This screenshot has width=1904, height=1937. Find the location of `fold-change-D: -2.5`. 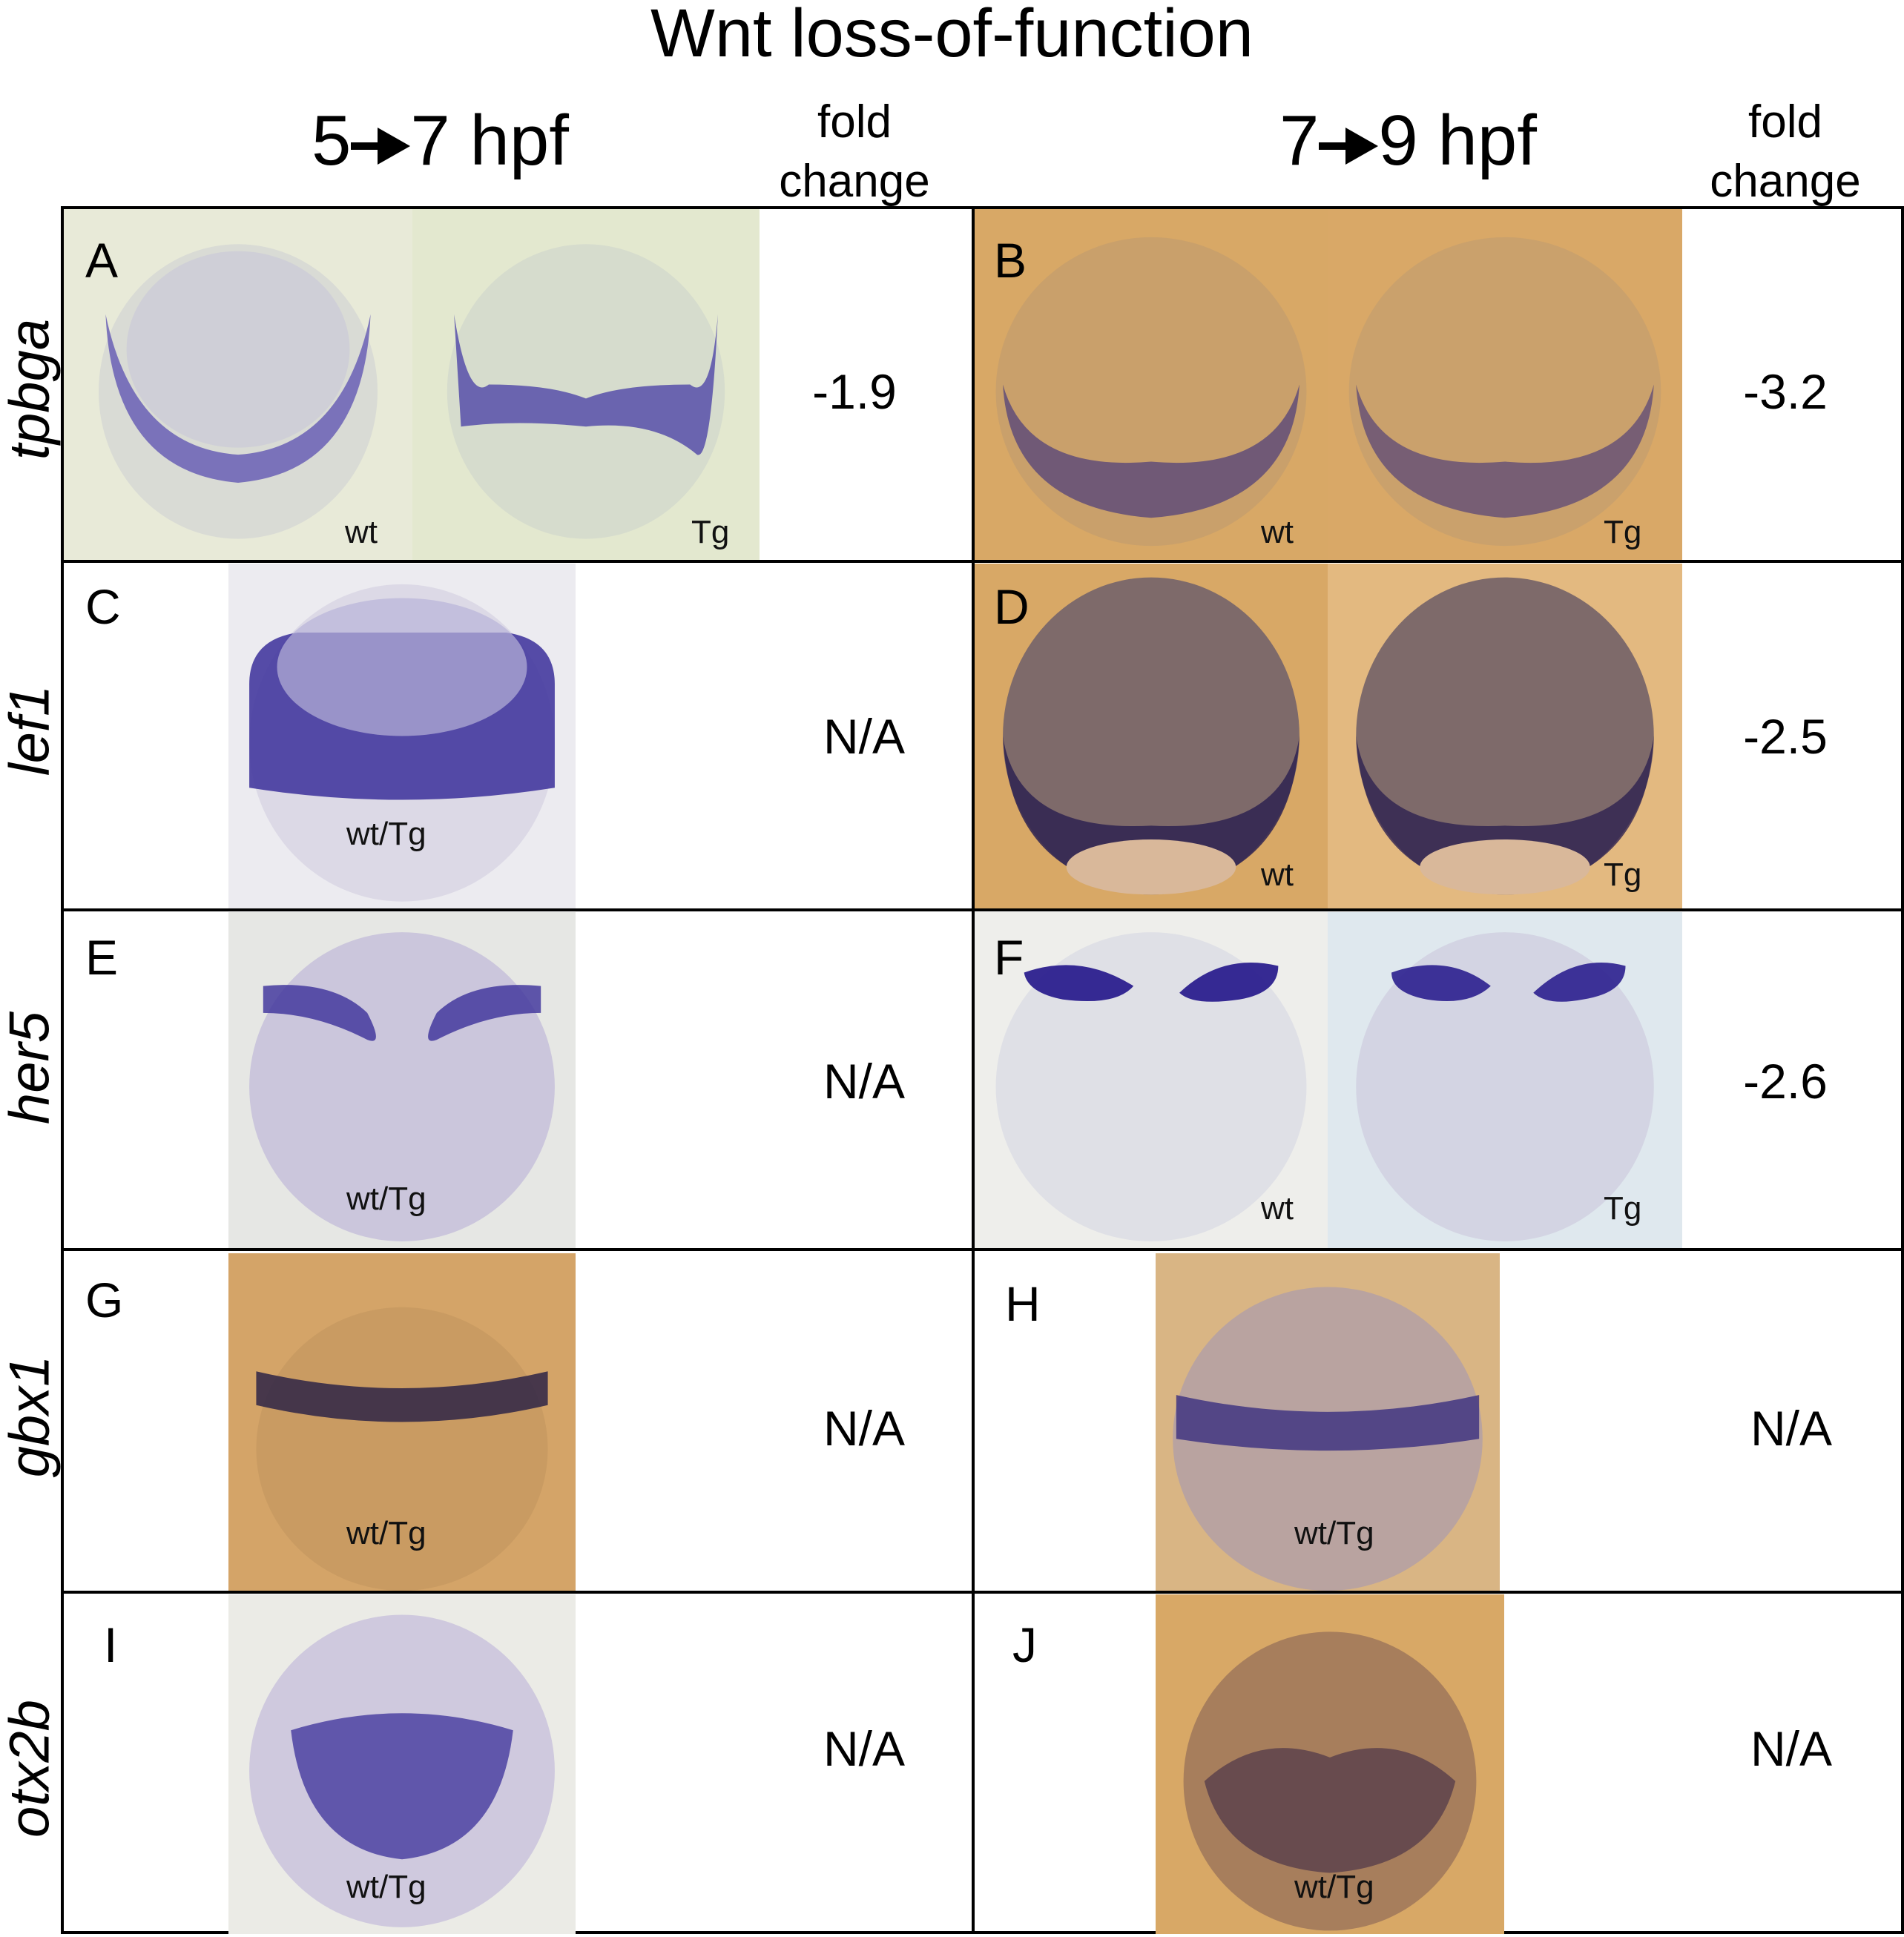

fold-change-D: -2.5 is located at coordinates (1786, 736).